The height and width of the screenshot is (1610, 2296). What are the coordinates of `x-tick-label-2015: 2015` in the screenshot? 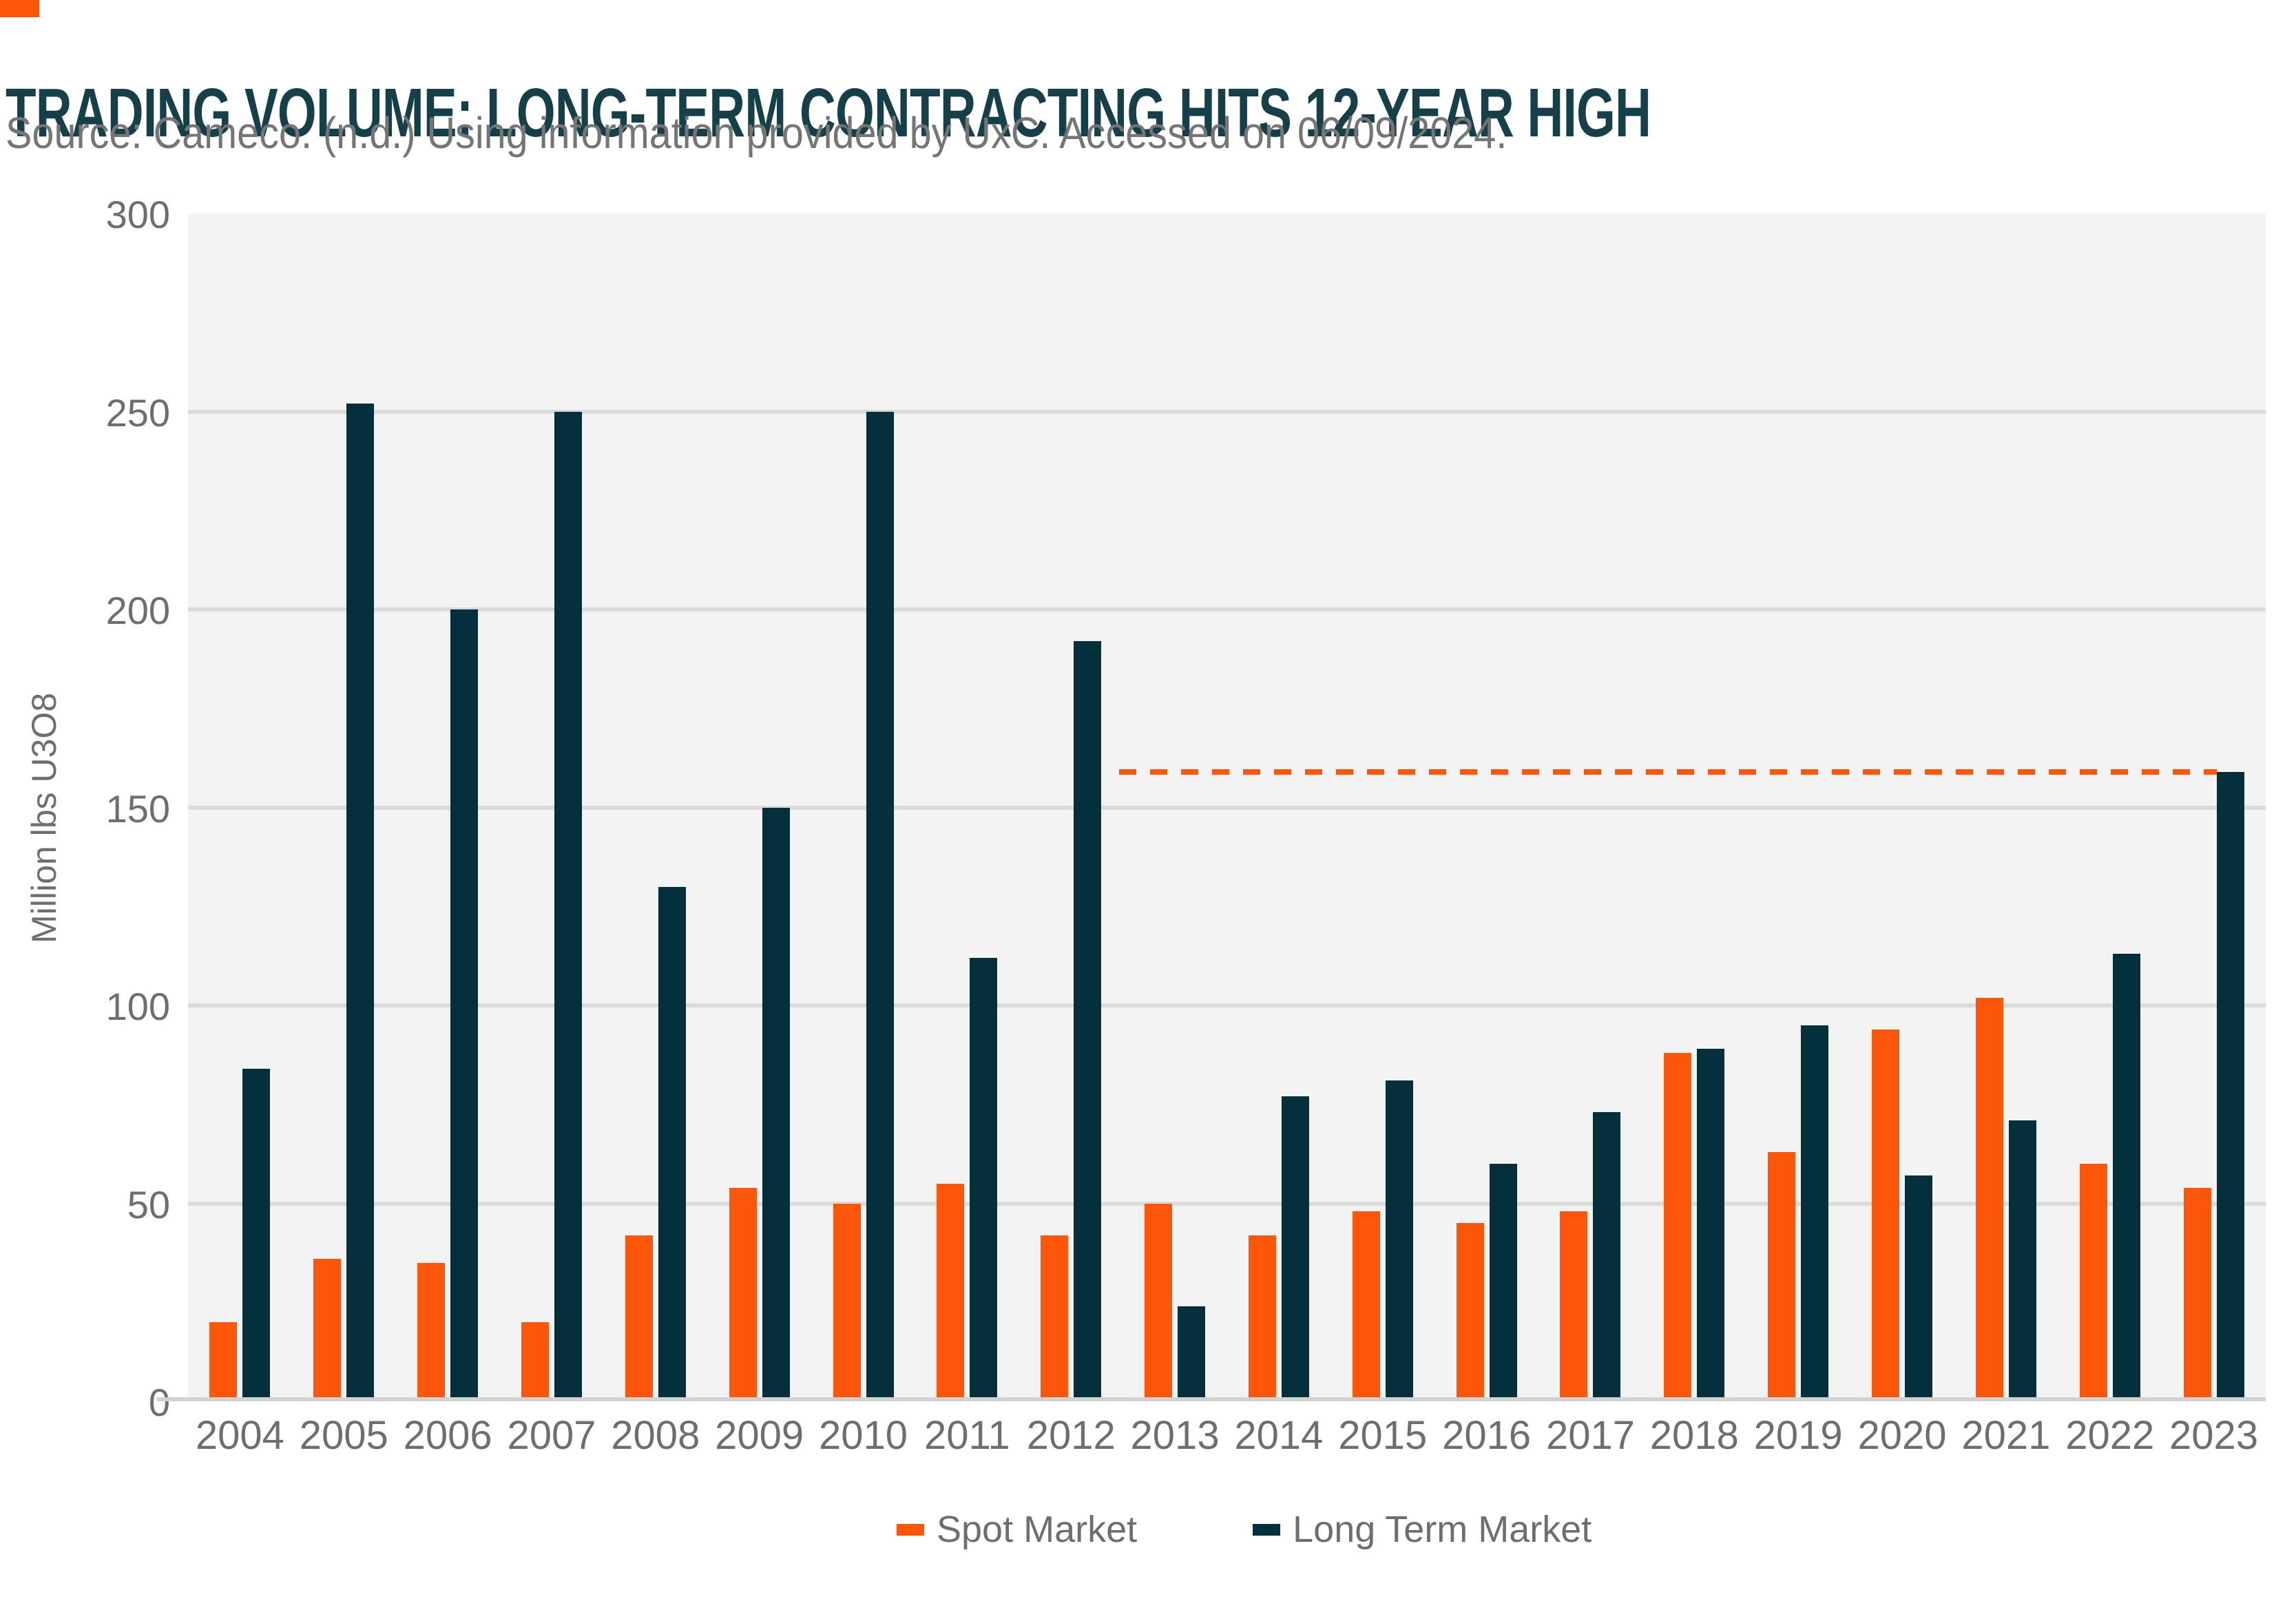 It's located at (1383, 1435).